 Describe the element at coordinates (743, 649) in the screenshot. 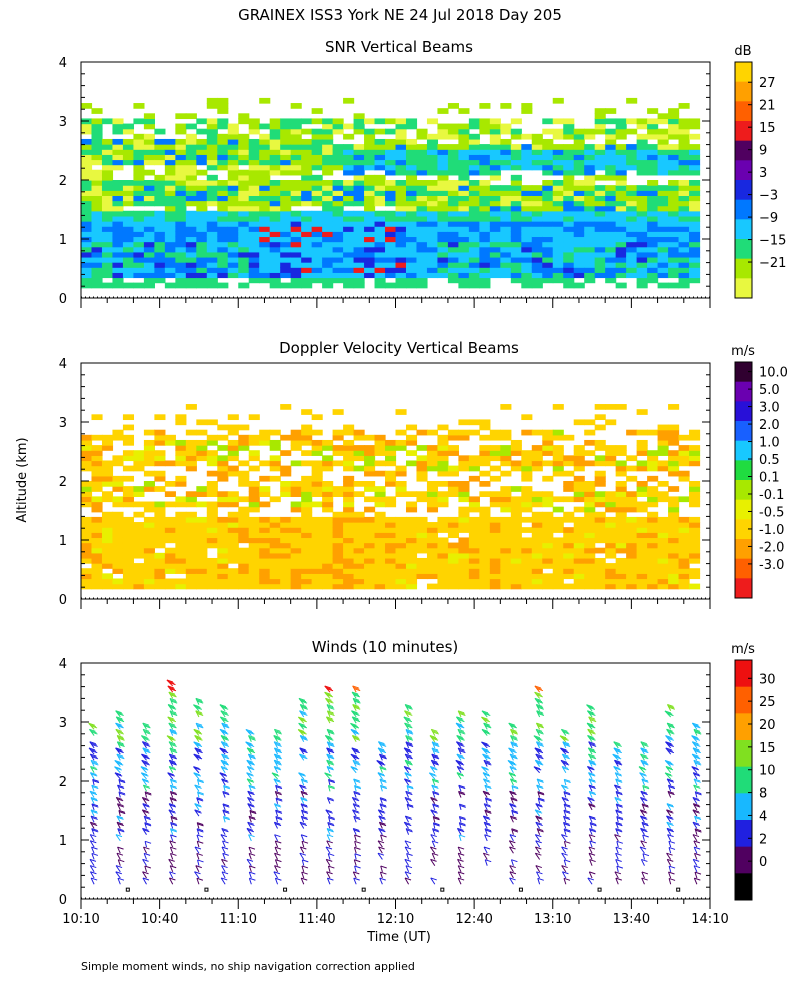

I see `colorbar-unit: m/s` at that location.